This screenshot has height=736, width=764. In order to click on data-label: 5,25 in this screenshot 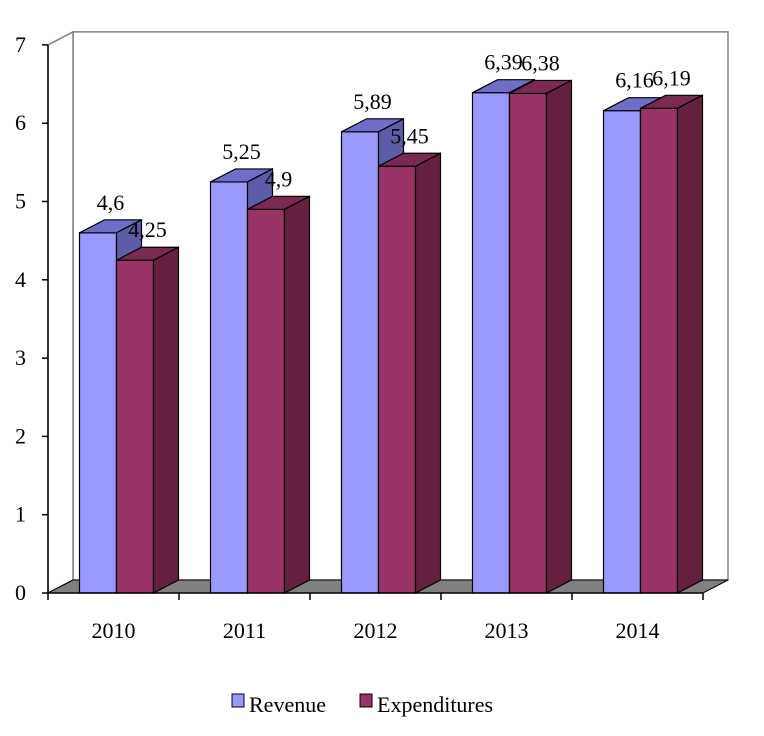, I will do `click(241, 151)`.